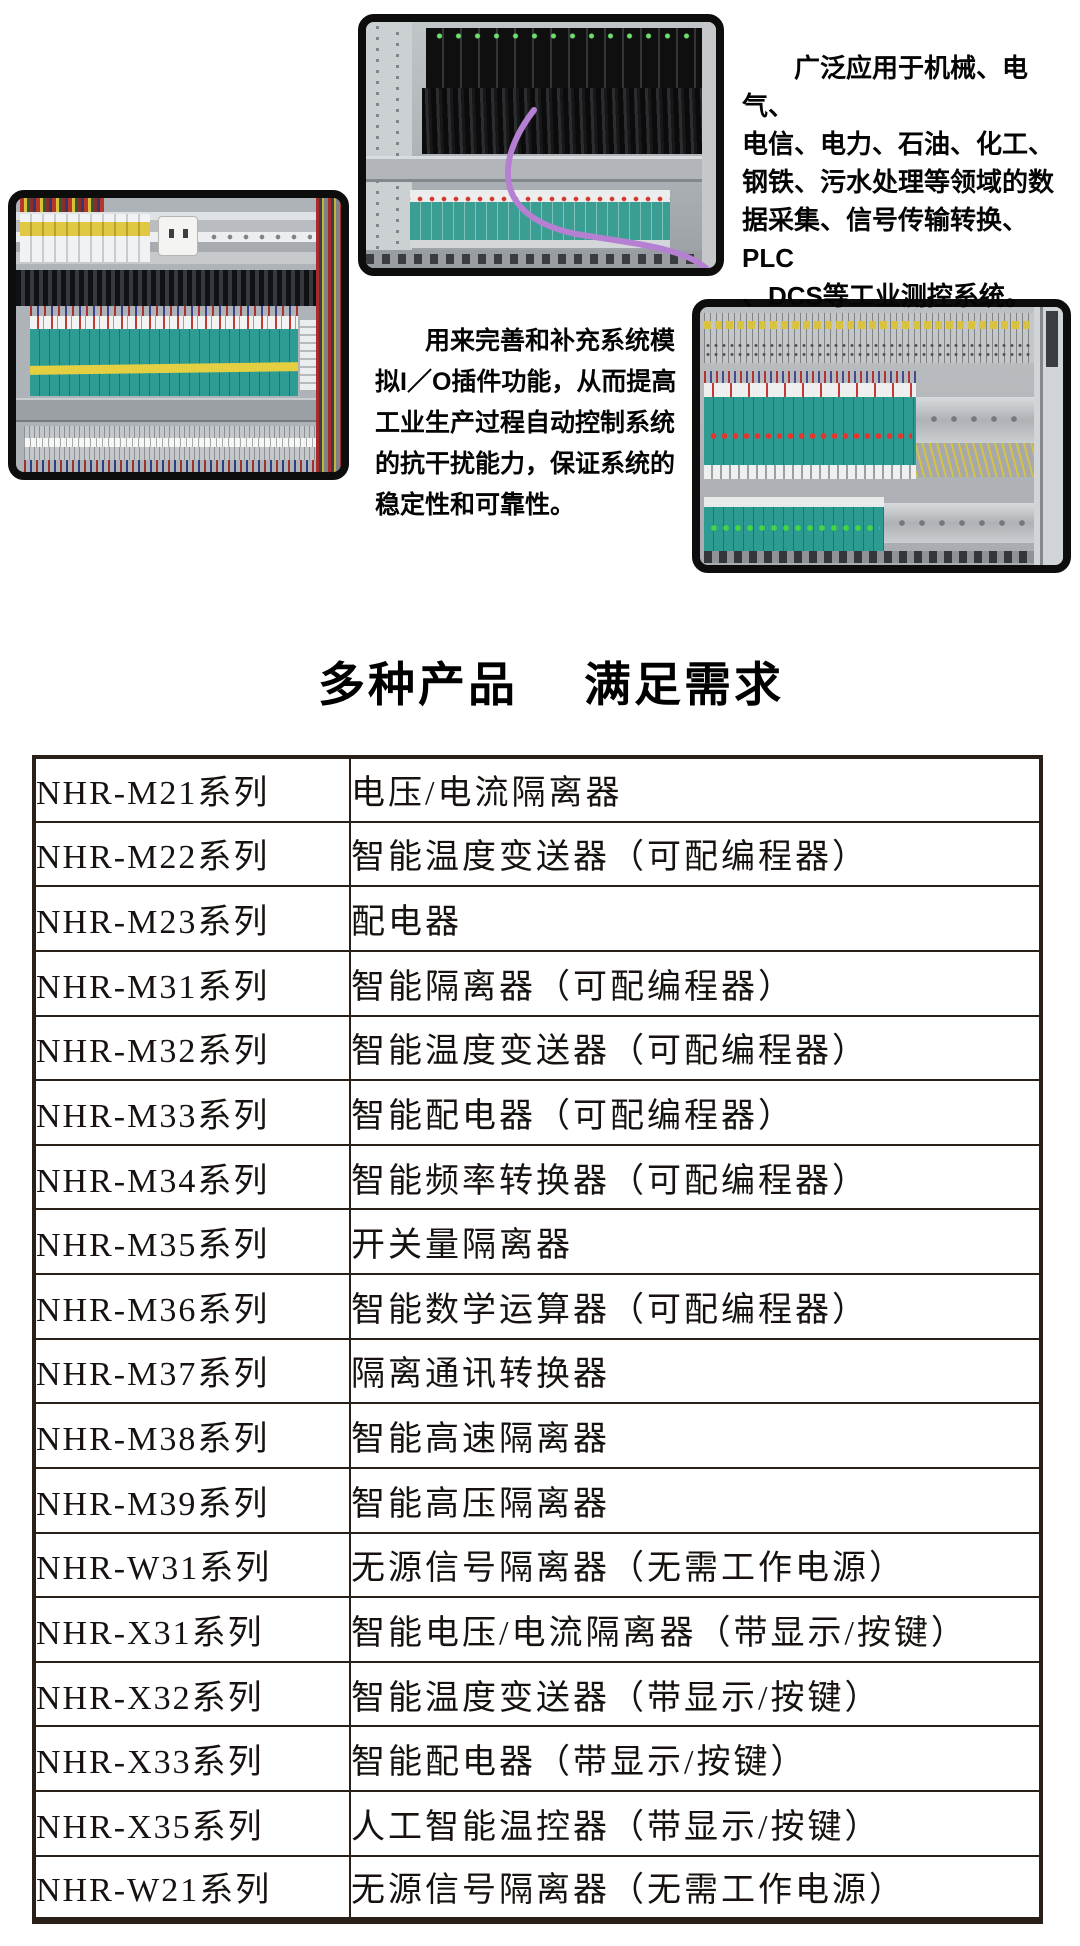  Describe the element at coordinates (975, 460) in the screenshot. I see `yellow-wires` at that location.